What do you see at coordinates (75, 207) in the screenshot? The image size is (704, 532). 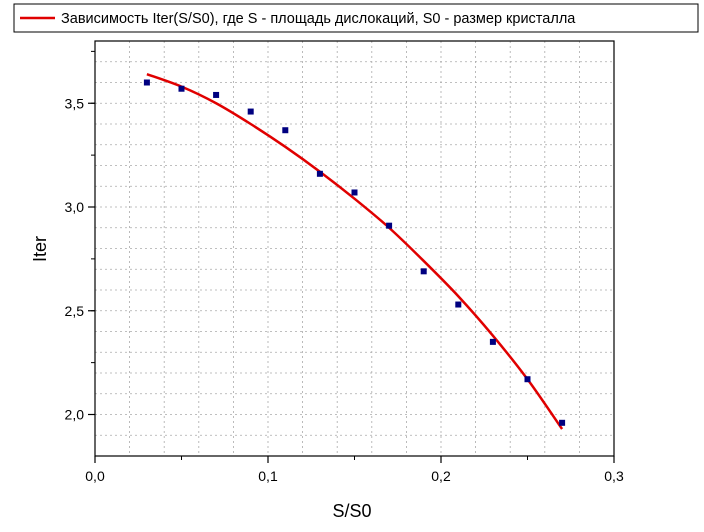 I see `y-tick-label: 3,0` at bounding box center [75, 207].